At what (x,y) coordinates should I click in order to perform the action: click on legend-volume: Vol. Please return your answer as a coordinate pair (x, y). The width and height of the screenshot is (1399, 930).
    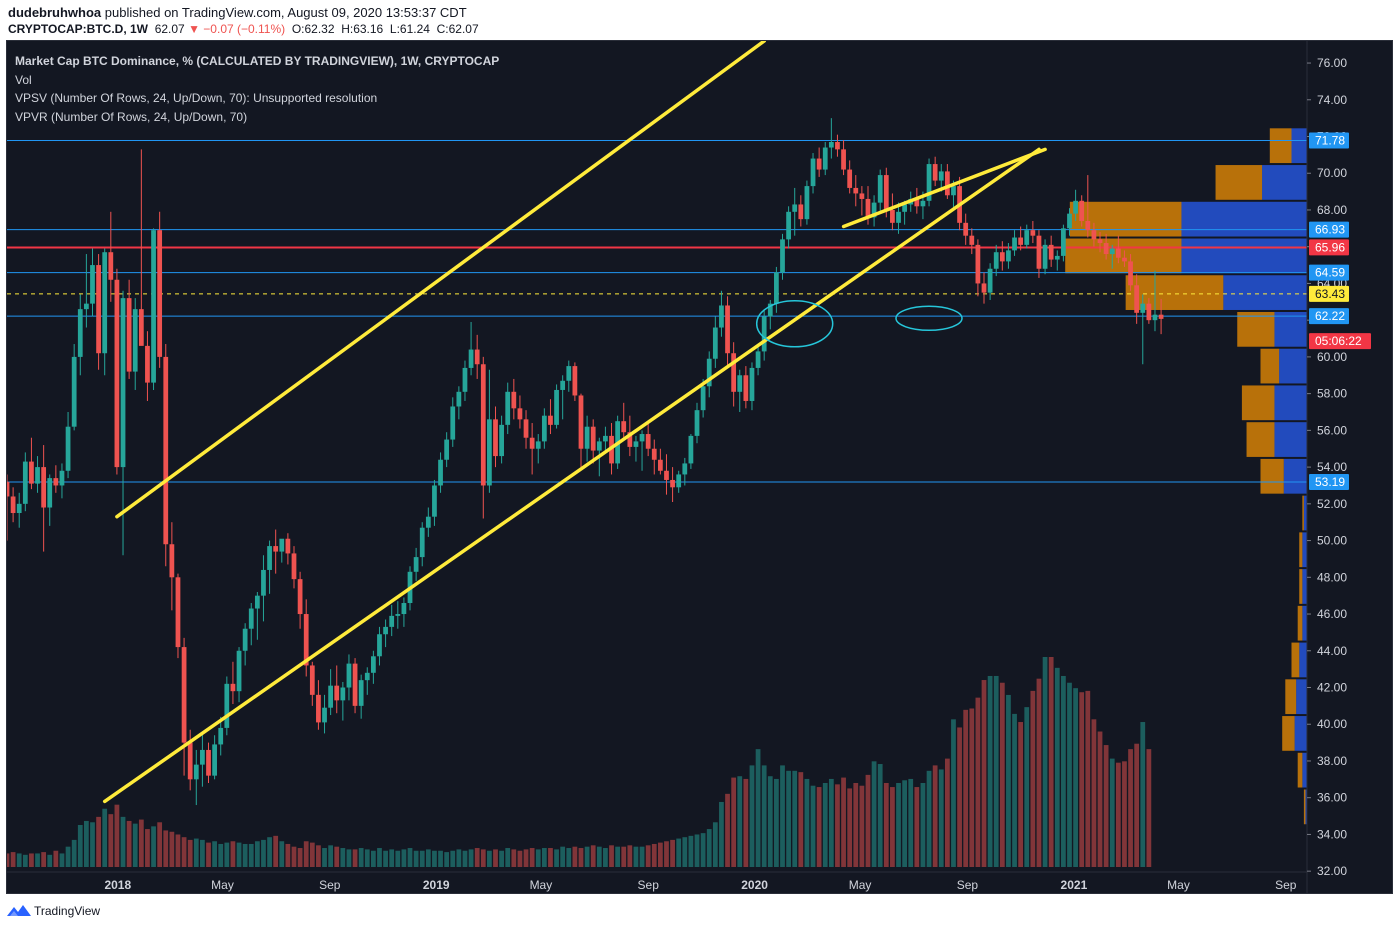
    Looking at the image, I should click on (23, 79).